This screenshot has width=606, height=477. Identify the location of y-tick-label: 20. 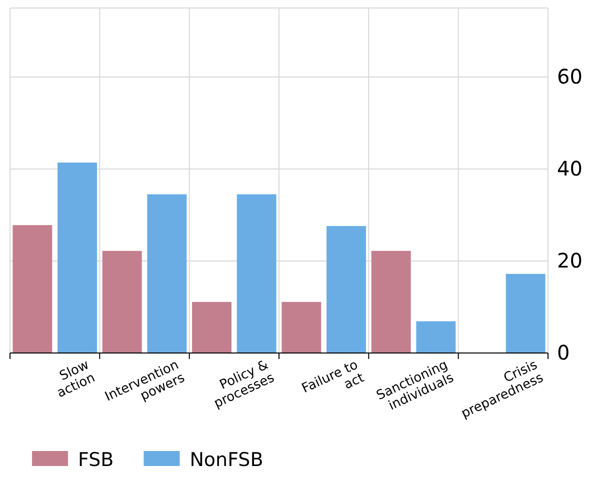
(569, 260).